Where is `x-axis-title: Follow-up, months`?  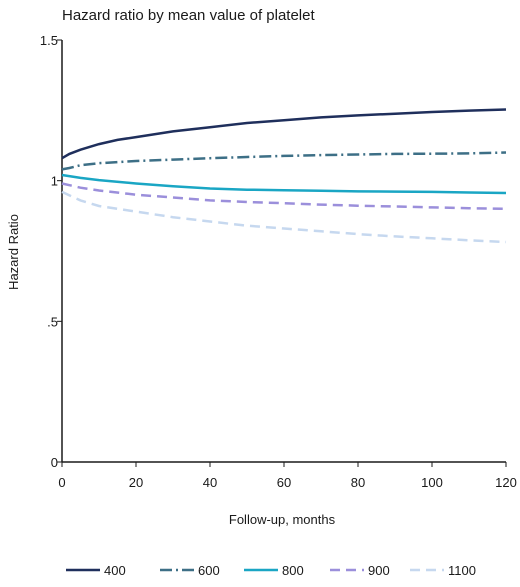
x-axis-title: Follow-up, months is located at coordinates (282, 519).